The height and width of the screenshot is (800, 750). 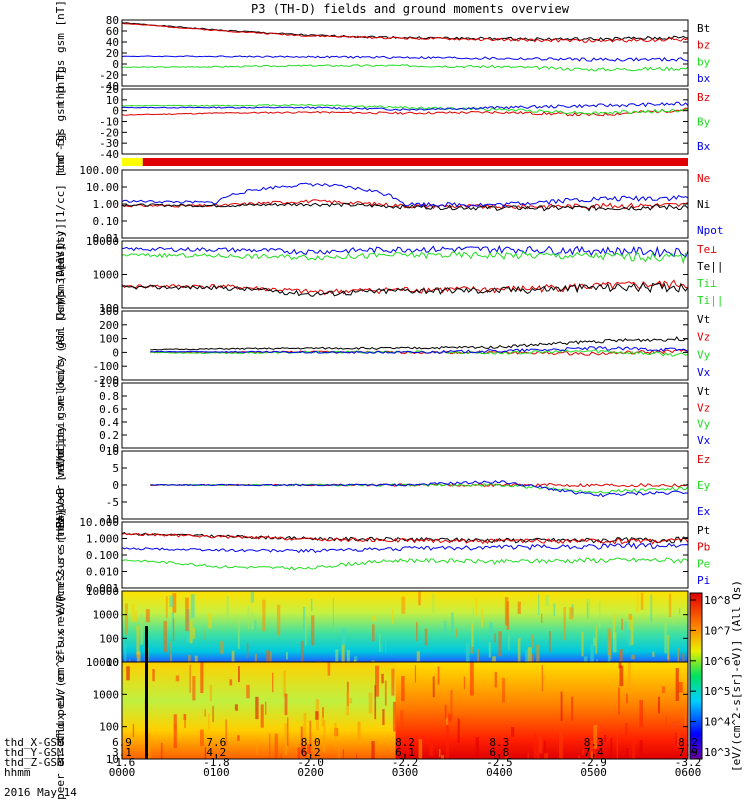 I want to click on series-line-Te⊥, so click(x=405, y=287).